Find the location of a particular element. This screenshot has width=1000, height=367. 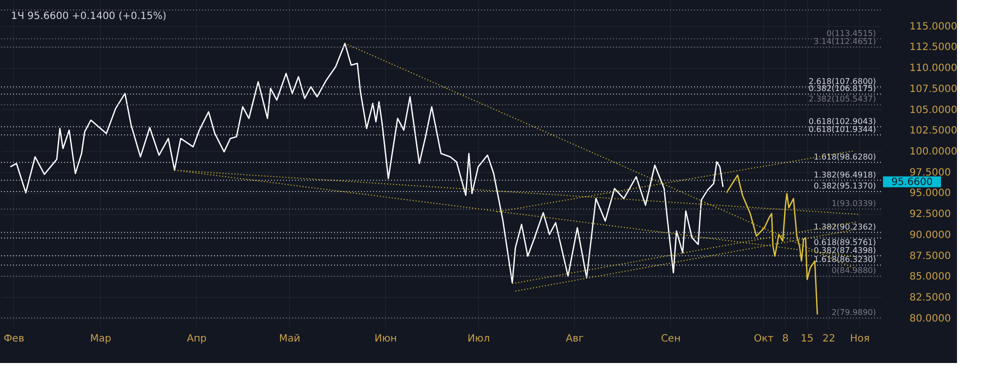

ref-line-label: 0(84.9880) is located at coordinates (854, 271).